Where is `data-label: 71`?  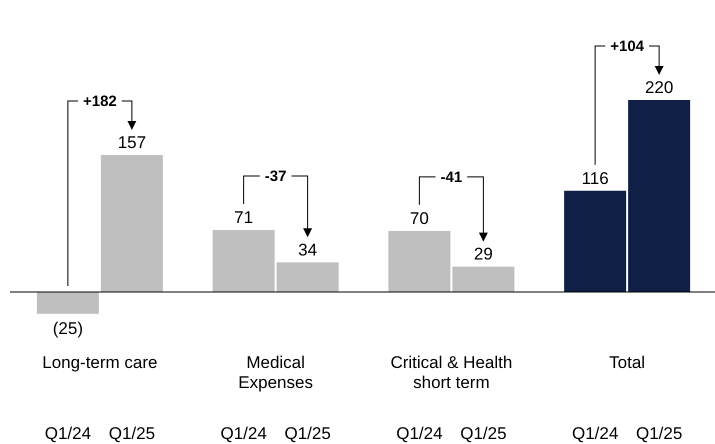 data-label: 71 is located at coordinates (244, 218).